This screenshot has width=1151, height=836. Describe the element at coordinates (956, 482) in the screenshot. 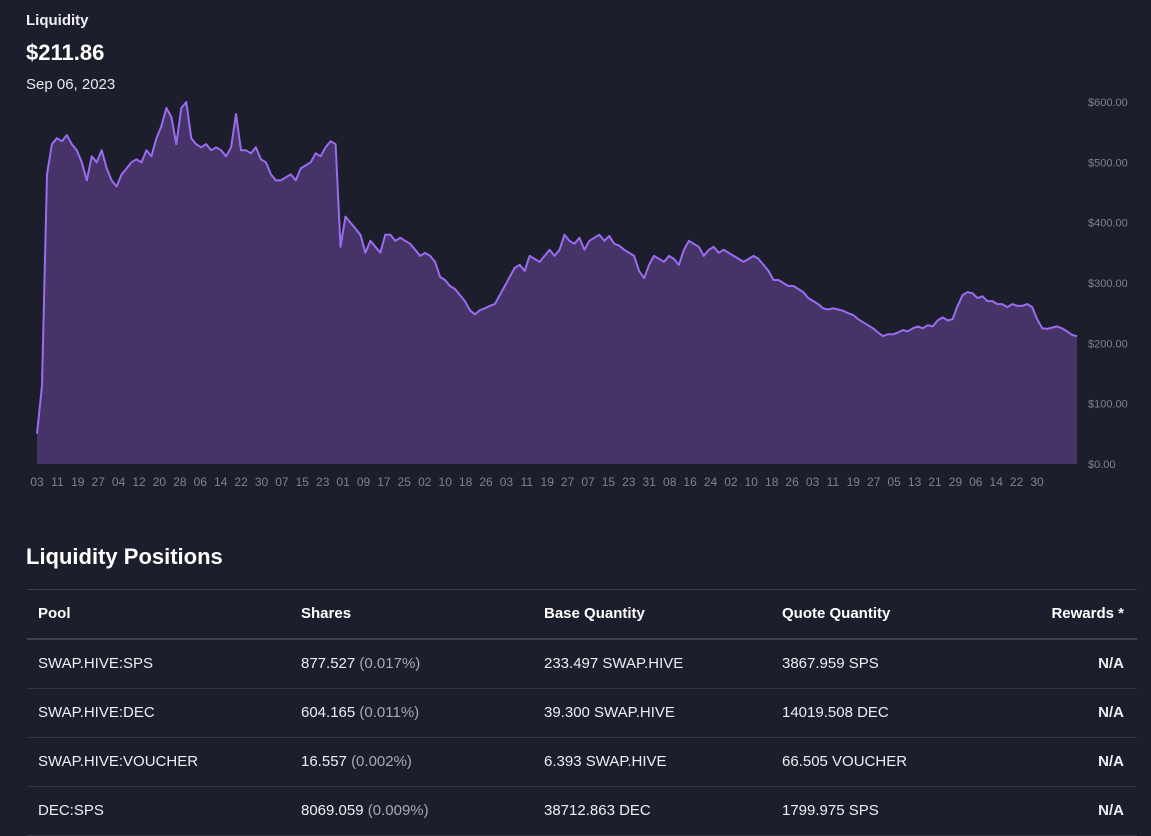

I see `x-tick-label: 29` at that location.